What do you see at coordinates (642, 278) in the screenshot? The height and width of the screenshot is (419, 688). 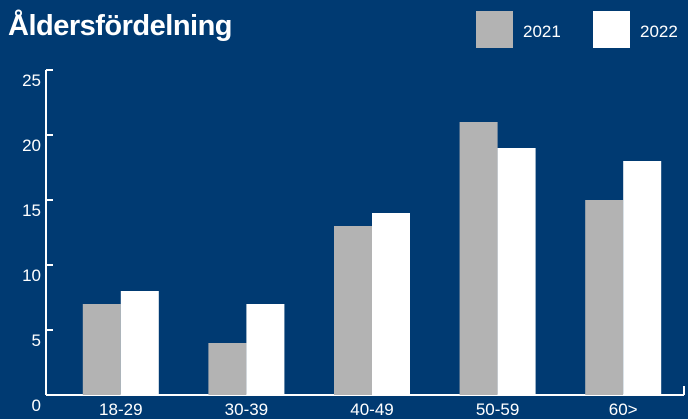 I see `bar-2022-60>` at bounding box center [642, 278].